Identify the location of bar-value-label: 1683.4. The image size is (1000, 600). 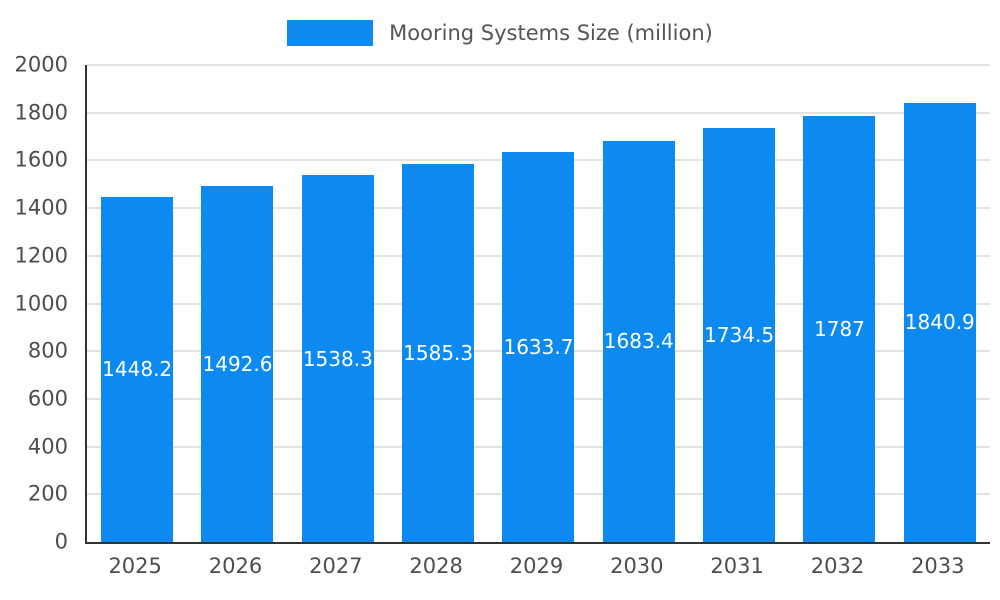
(638, 341).